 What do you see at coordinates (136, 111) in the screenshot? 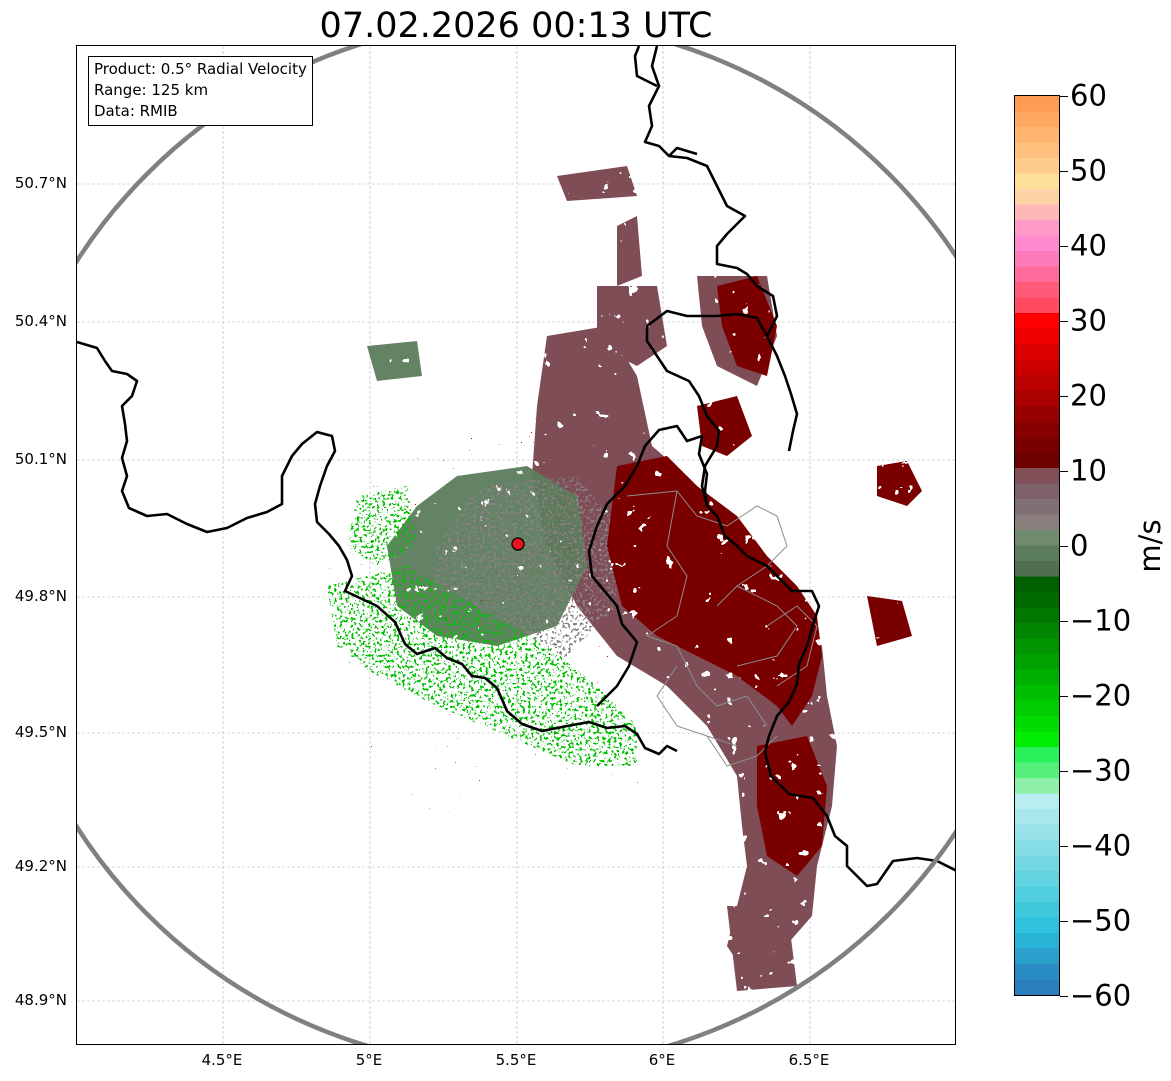
I see `info-source: Data: RMIB` at bounding box center [136, 111].